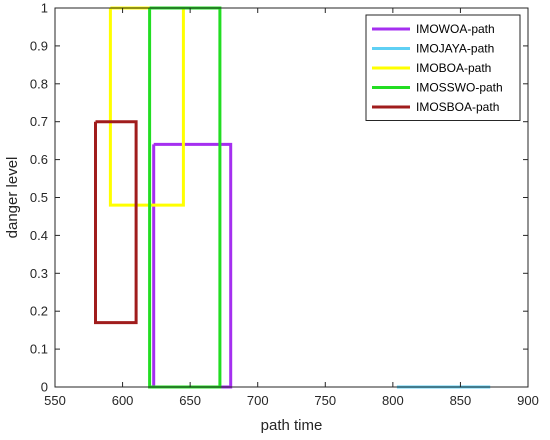 Image resolution: width=550 pixels, height=440 pixels. Describe the element at coordinates (455, 49) in the screenshot. I see `legend-label-imojaya-path: IMOJAYA-path` at that location.